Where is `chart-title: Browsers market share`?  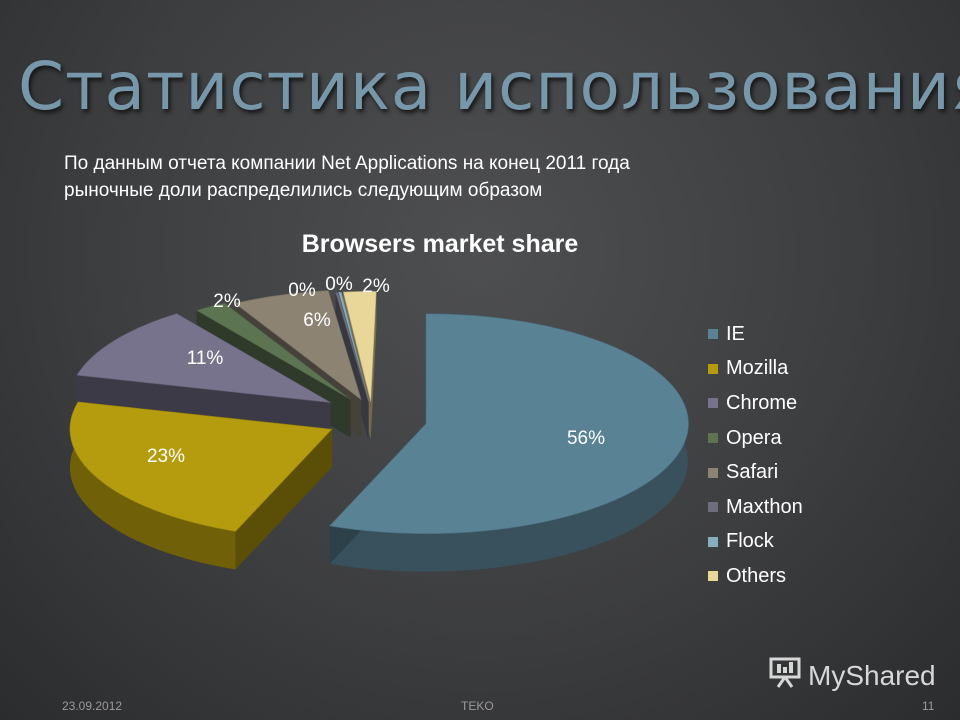 chart-title: Browsers market share is located at coordinates (440, 244).